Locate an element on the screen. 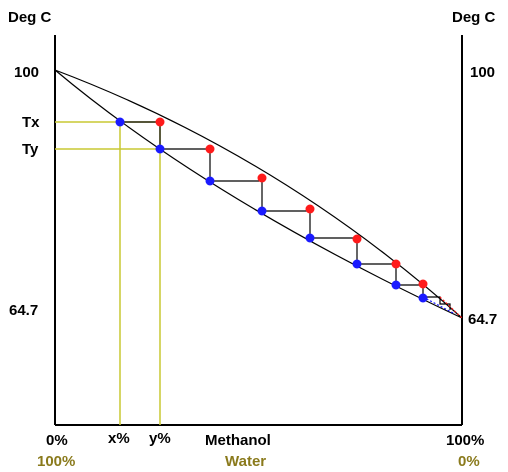  methanol-label: Methanol is located at coordinates (238, 440).